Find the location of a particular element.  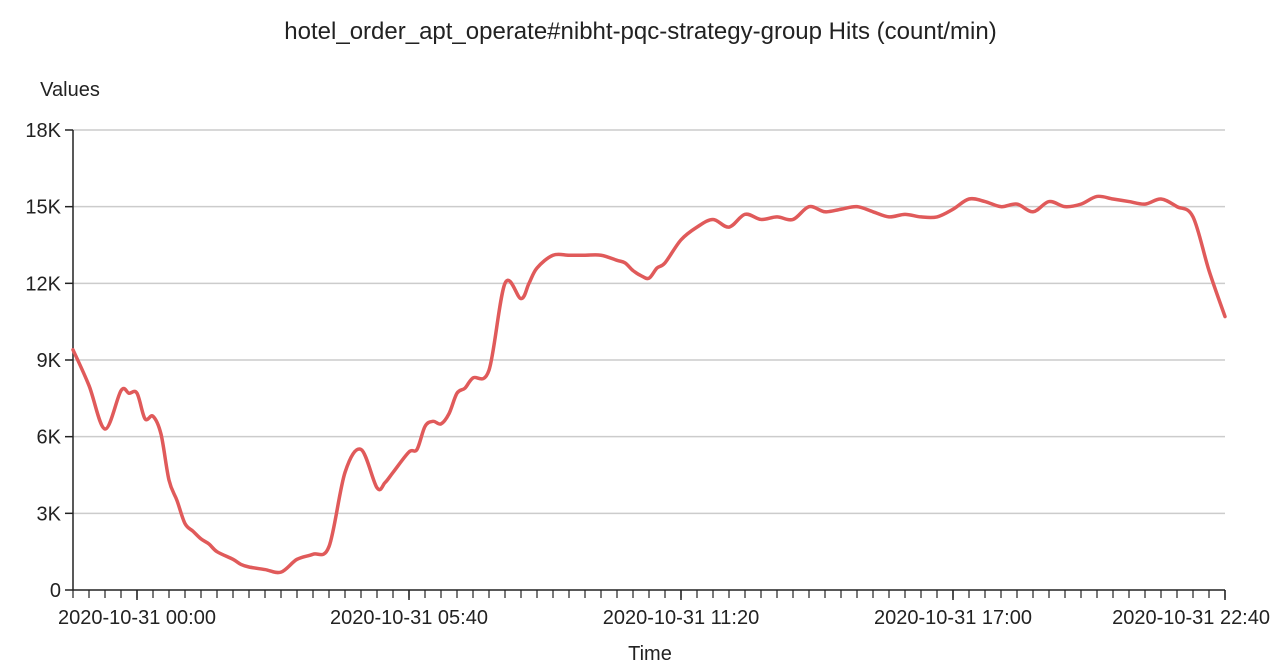

x-axis-label: Time is located at coordinates (650, 653).